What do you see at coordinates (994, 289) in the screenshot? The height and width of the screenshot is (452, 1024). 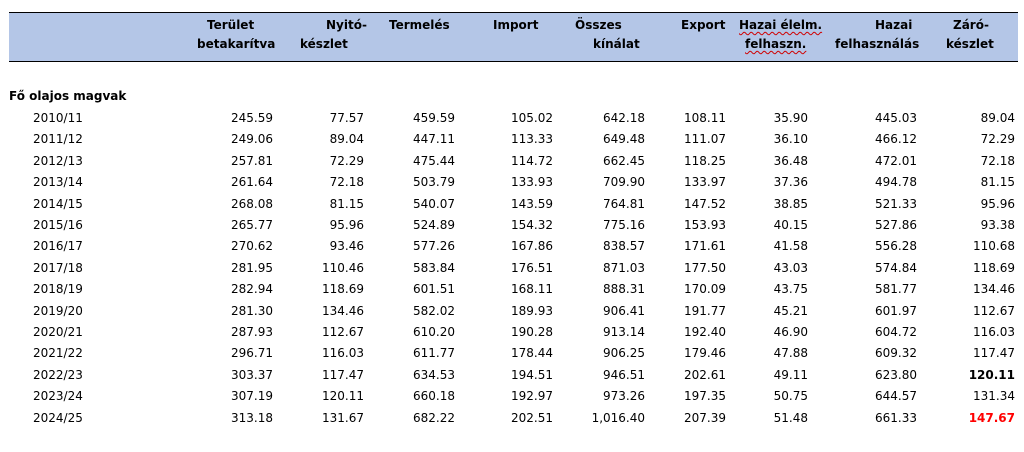 I see `cell-zaro: 134.46` at bounding box center [994, 289].